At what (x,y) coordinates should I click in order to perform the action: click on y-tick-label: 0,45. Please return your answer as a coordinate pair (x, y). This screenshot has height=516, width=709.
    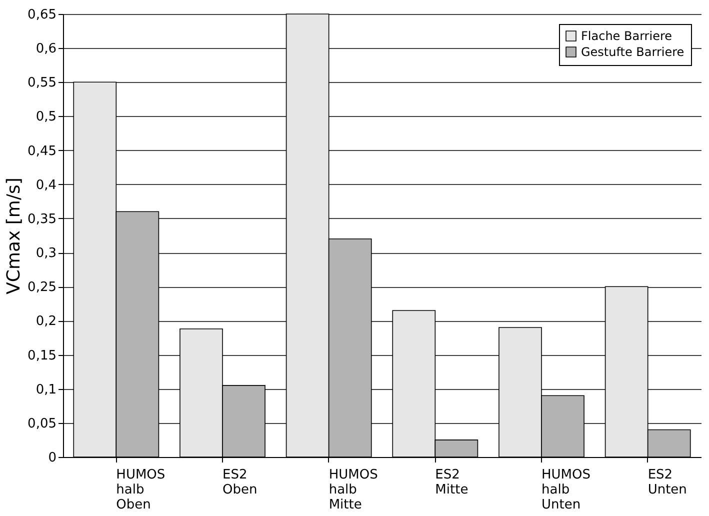
    Looking at the image, I should click on (42, 151).